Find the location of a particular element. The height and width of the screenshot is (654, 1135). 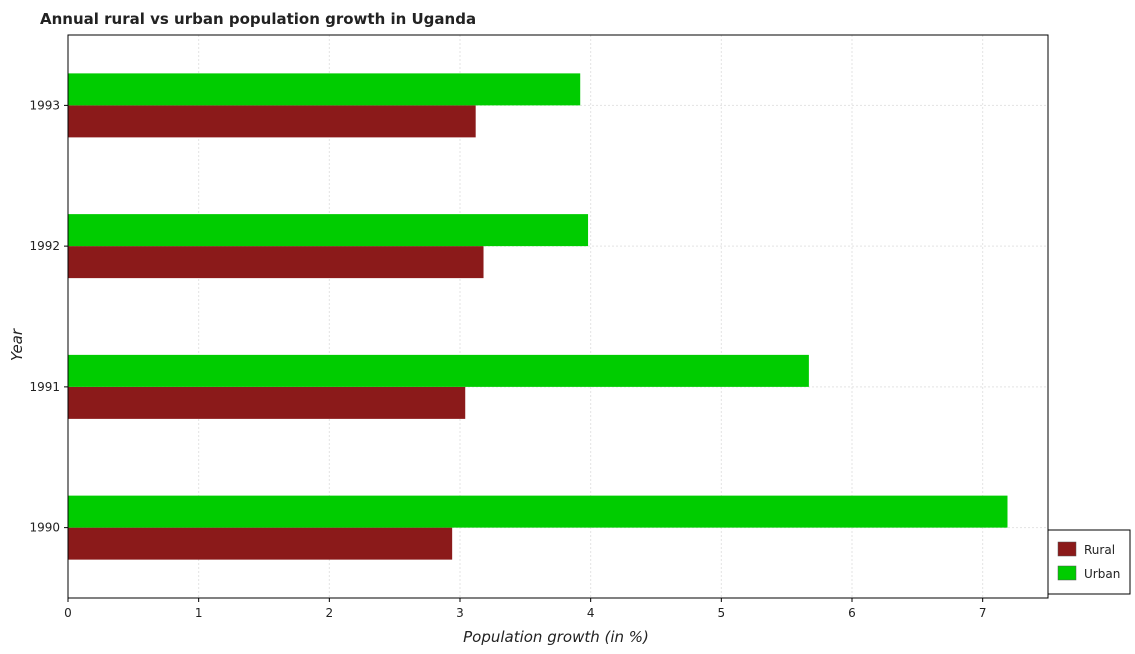

x-tick-label: 0 is located at coordinates (68, 613).